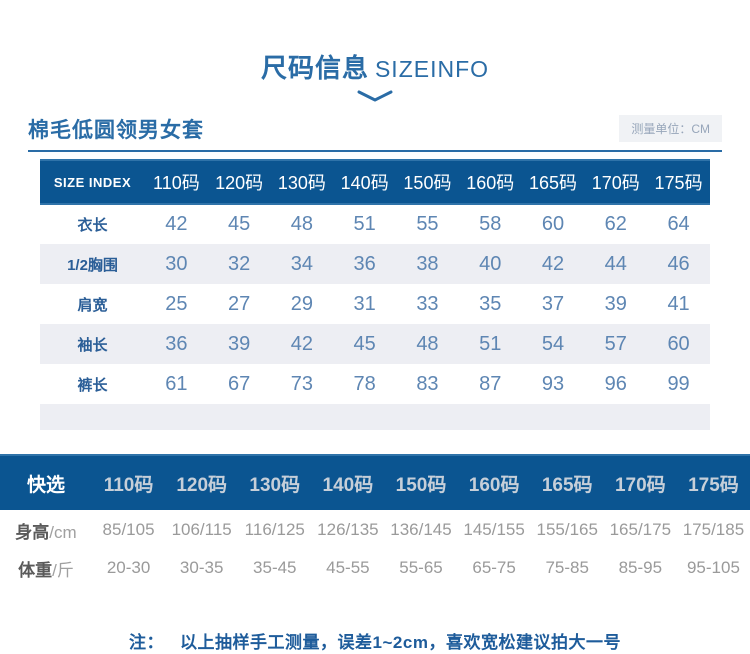  I want to click on cell-value: 37, so click(553, 303).